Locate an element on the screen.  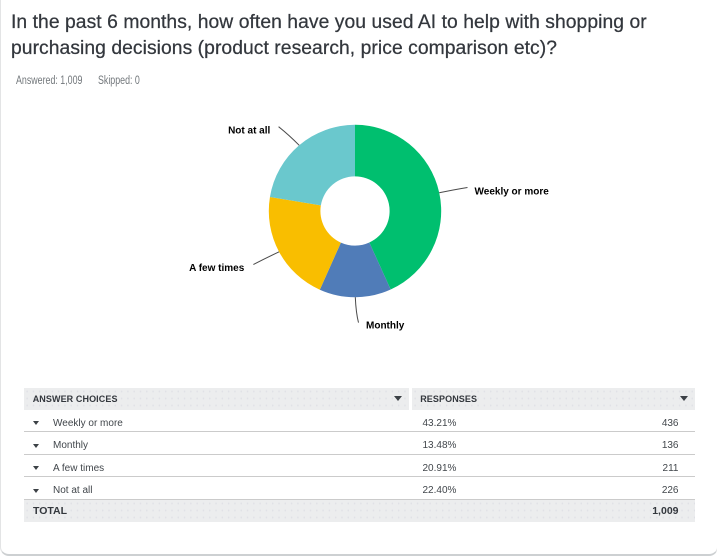
svg-text: A few times is located at coordinates (217, 268).